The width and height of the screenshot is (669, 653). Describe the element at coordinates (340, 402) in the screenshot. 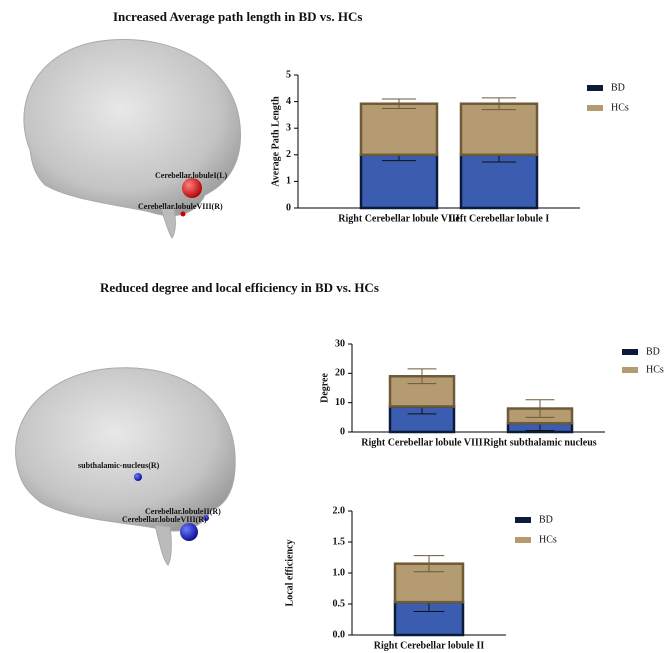

I see `y-tick-label: 10` at that location.